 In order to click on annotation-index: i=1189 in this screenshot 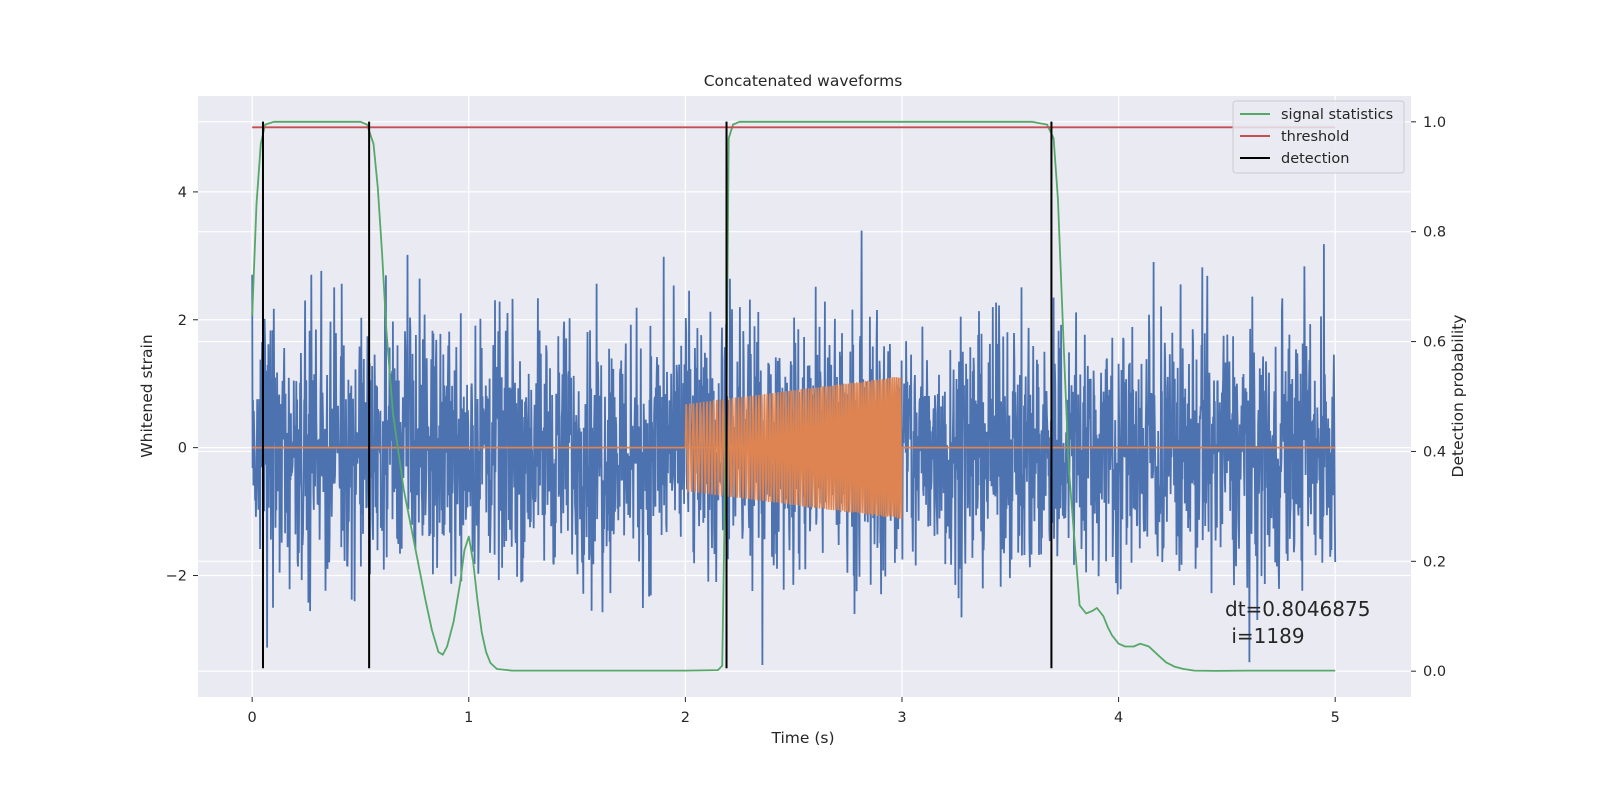, I will do `click(1265, 636)`.